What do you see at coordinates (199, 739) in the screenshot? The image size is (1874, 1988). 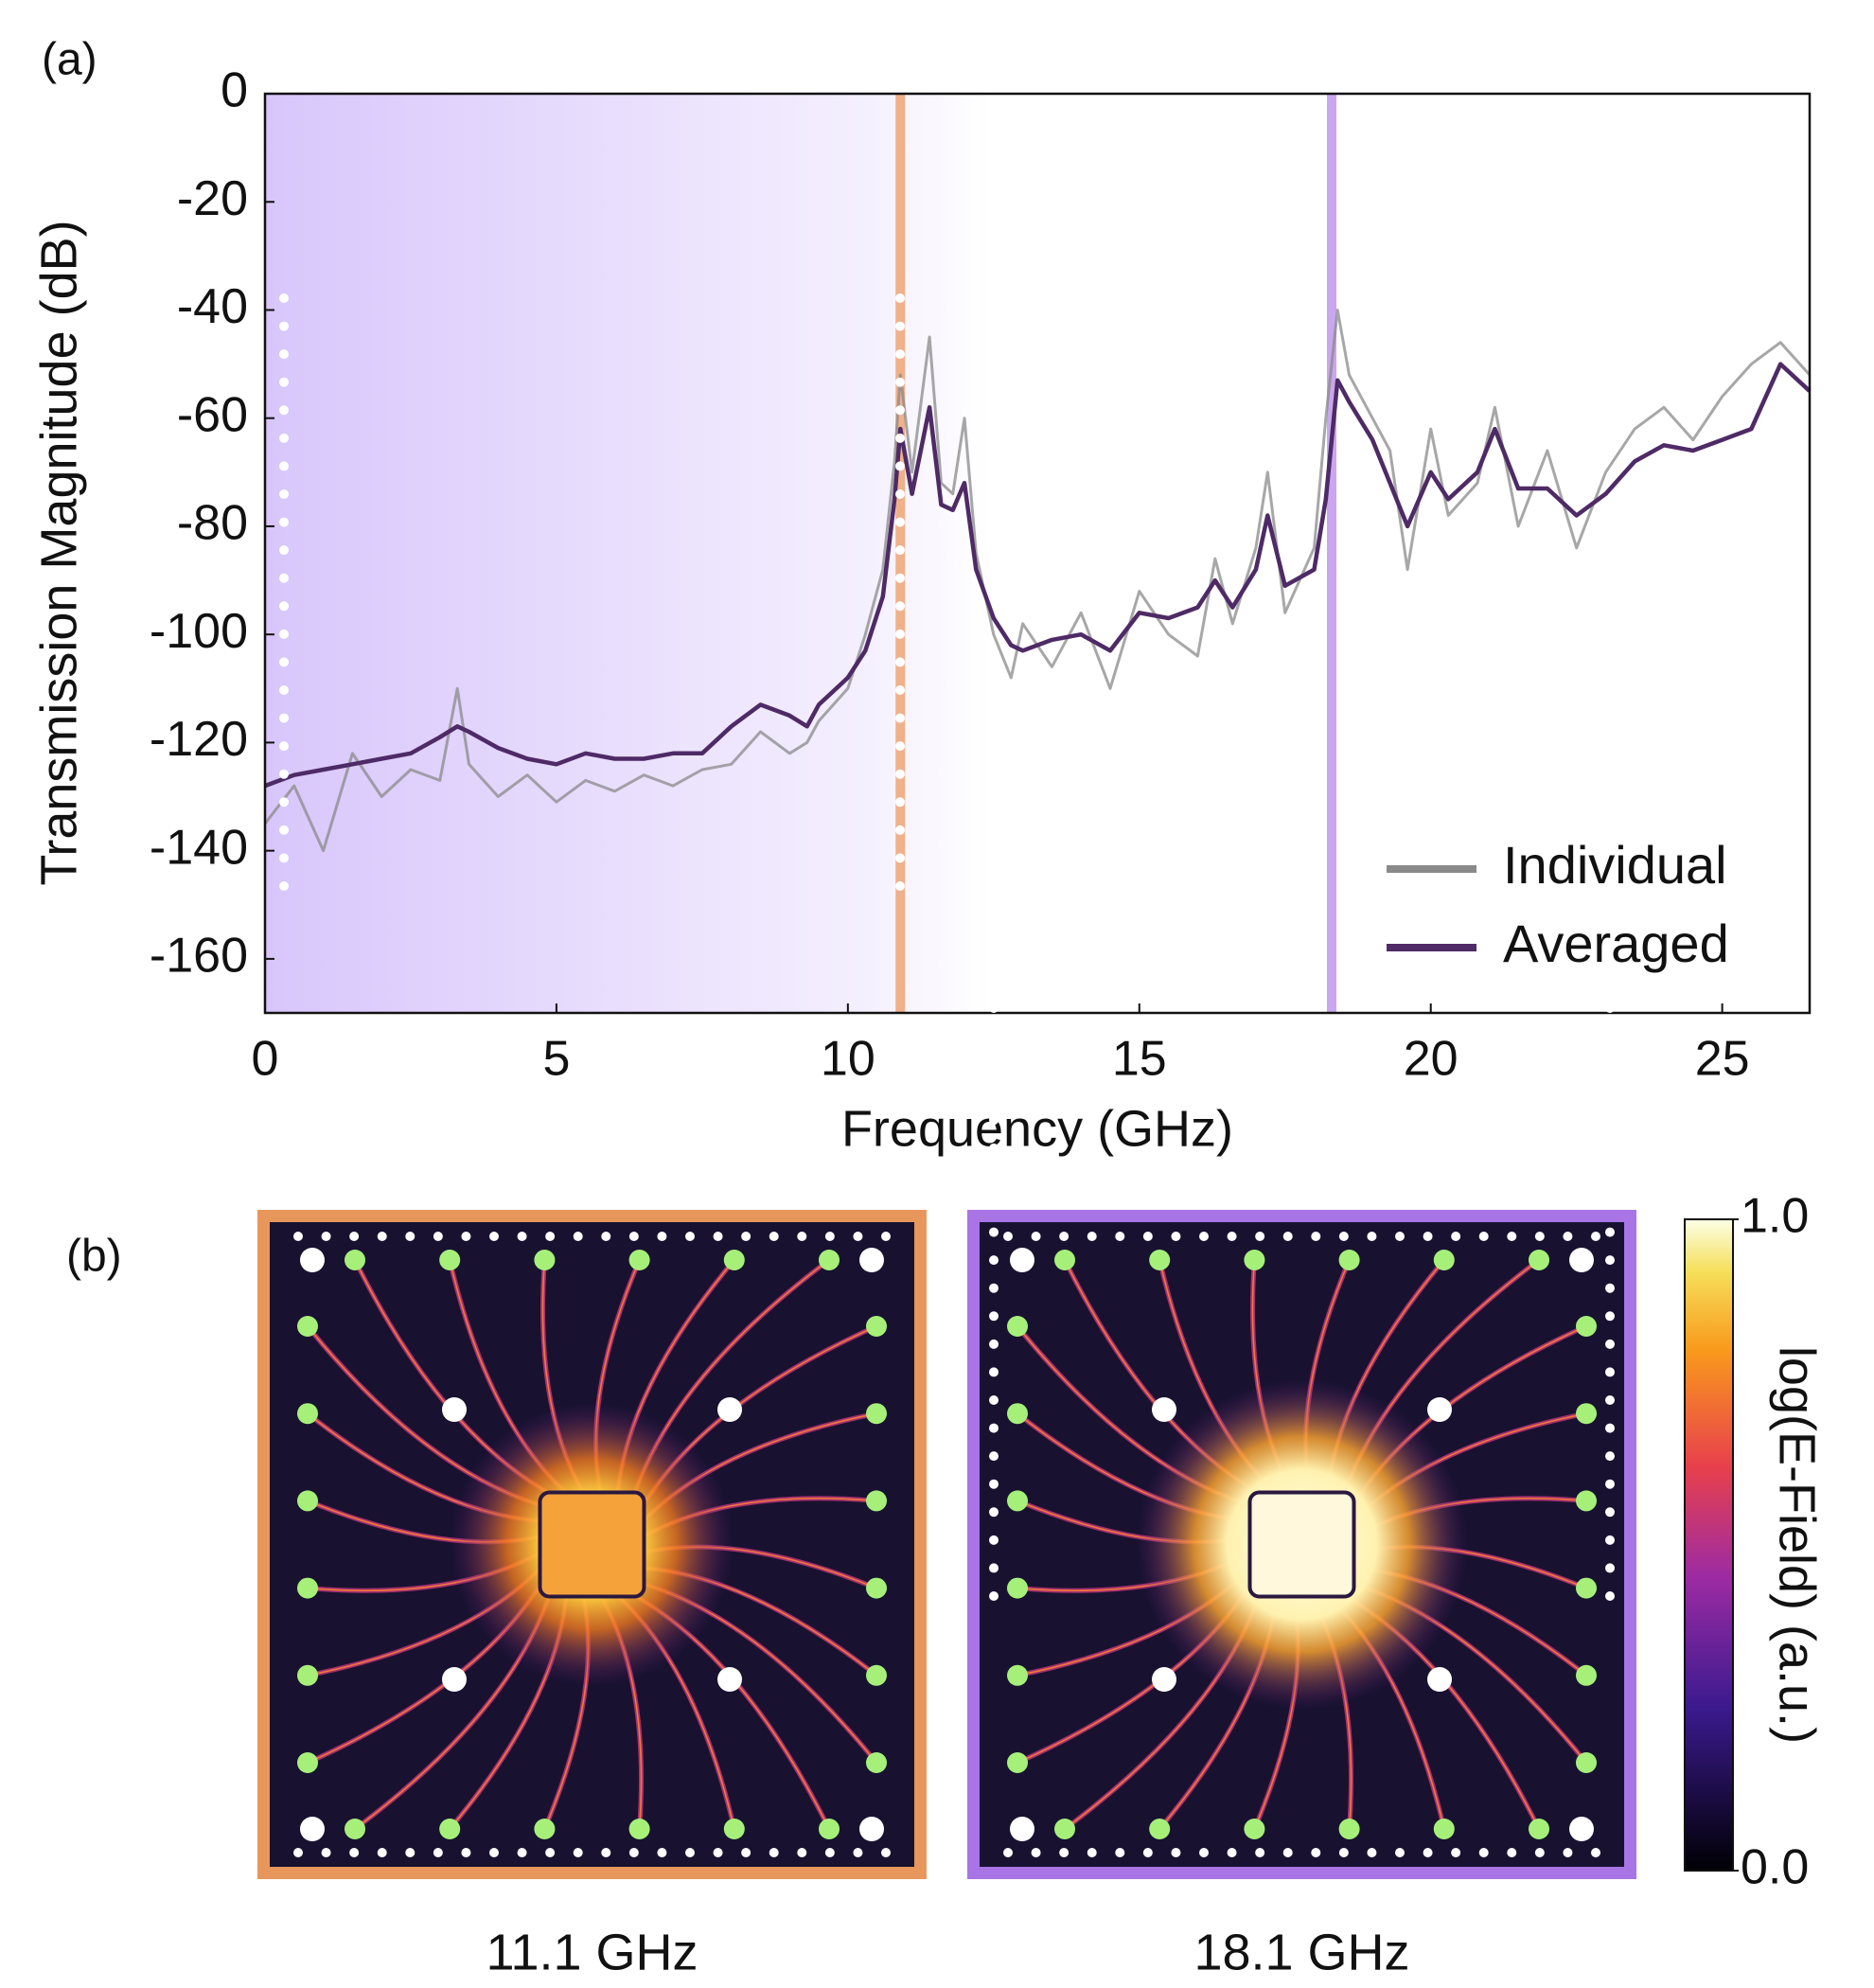 I see `y-tick-label: -120` at bounding box center [199, 739].